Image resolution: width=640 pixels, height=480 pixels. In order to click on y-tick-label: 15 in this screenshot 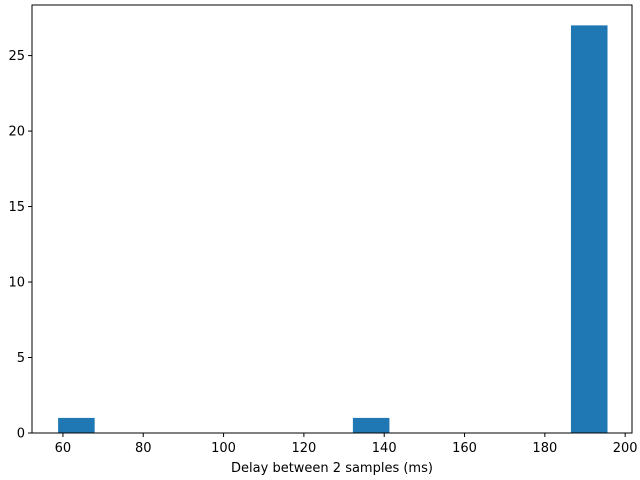, I will do `click(16, 207)`.